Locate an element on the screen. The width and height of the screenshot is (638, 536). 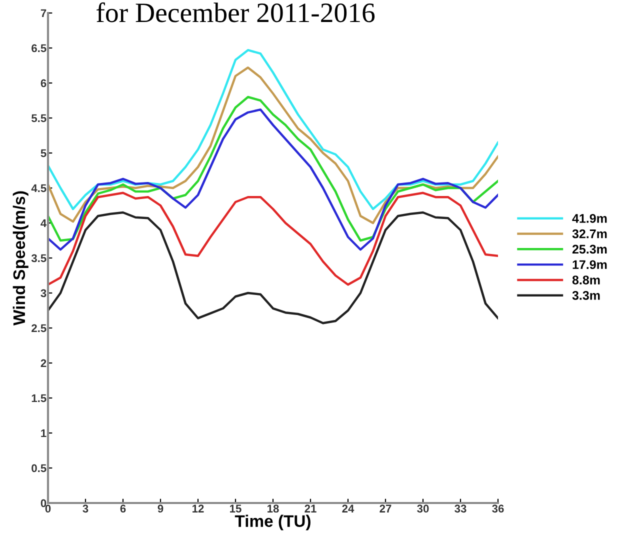
y-tick-label: 5 is located at coordinates (43, 153).